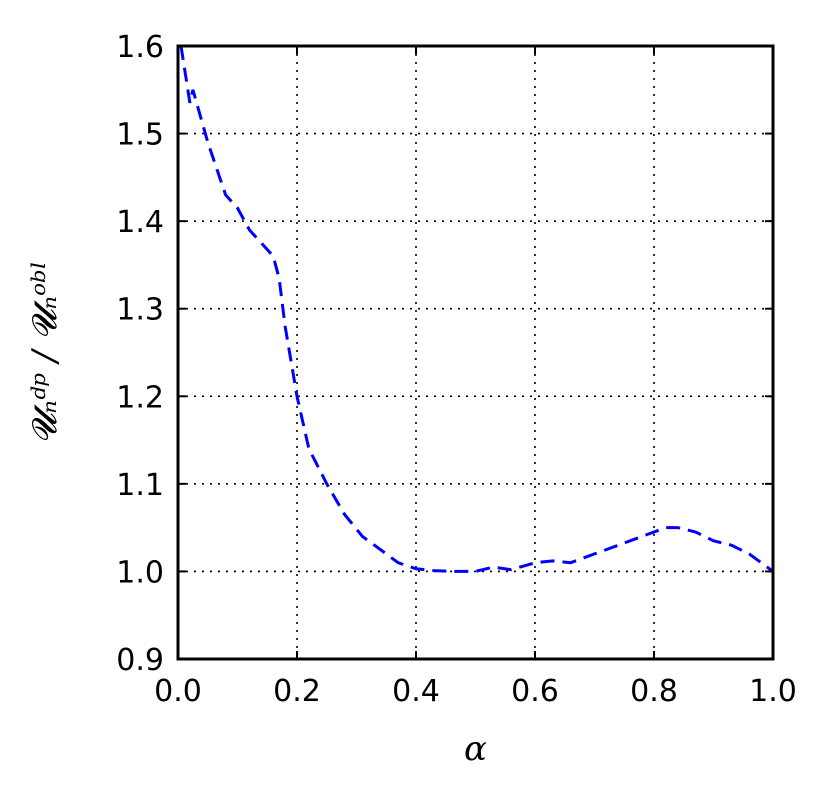  What do you see at coordinates (535, 691) in the screenshot?
I see `x-tick-label: 0.6` at bounding box center [535, 691].